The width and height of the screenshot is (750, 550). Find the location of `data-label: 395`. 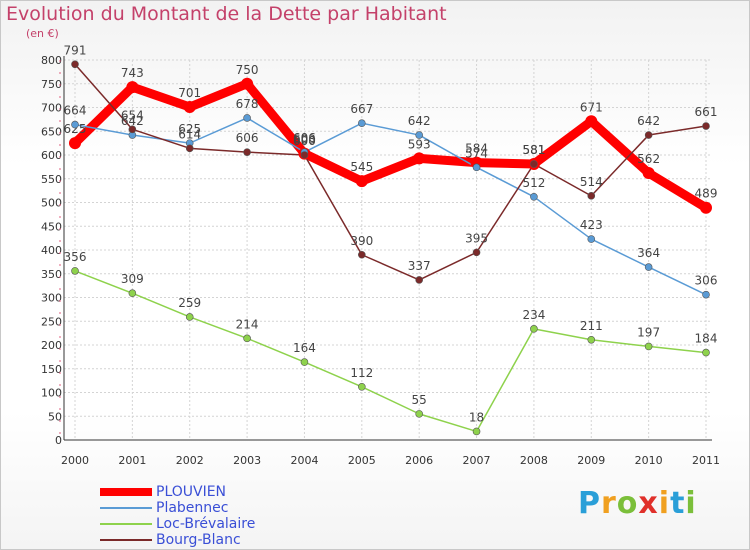

data-label: 395 is located at coordinates (476, 238).